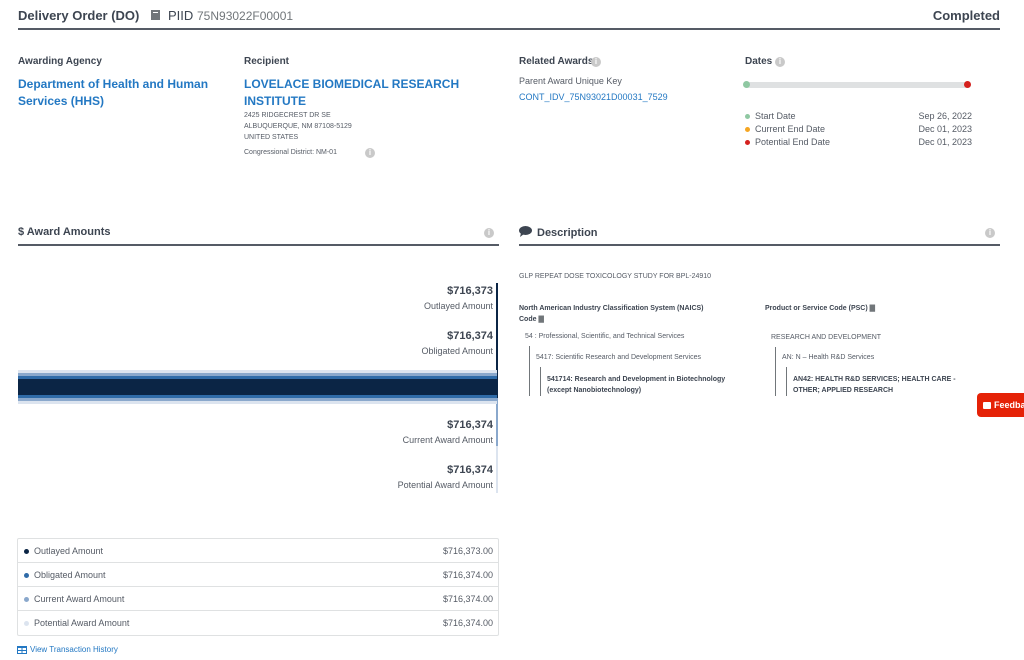 This screenshot has width=1024, height=660. What do you see at coordinates (747, 130) in the screenshot?
I see `current-end-date-dot` at bounding box center [747, 130].